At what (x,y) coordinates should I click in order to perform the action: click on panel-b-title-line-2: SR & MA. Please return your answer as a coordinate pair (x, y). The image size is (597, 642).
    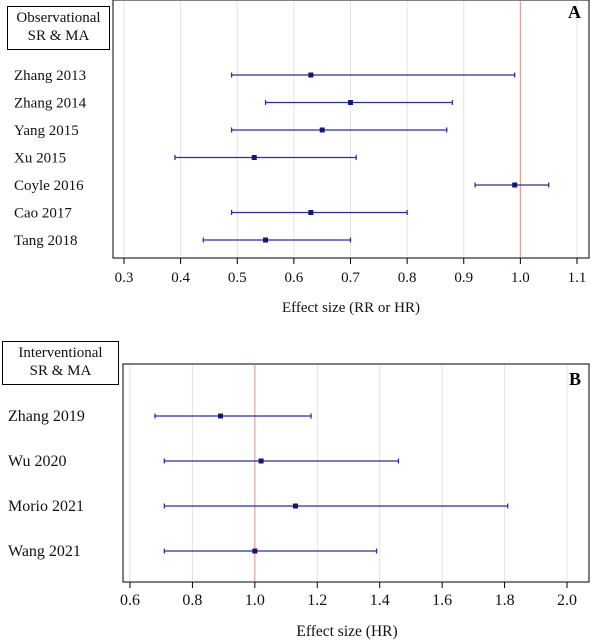
    Looking at the image, I should click on (60, 371).